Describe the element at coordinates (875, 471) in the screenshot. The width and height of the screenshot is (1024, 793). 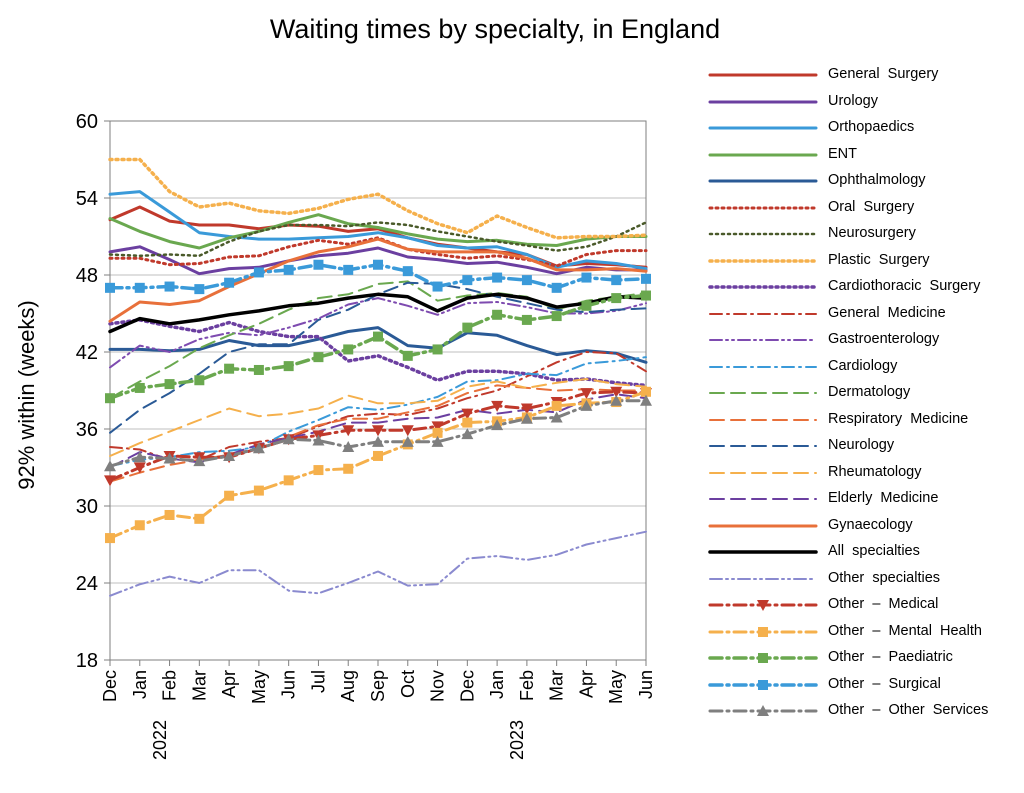
I see `legend-label: Rheumatology` at that location.